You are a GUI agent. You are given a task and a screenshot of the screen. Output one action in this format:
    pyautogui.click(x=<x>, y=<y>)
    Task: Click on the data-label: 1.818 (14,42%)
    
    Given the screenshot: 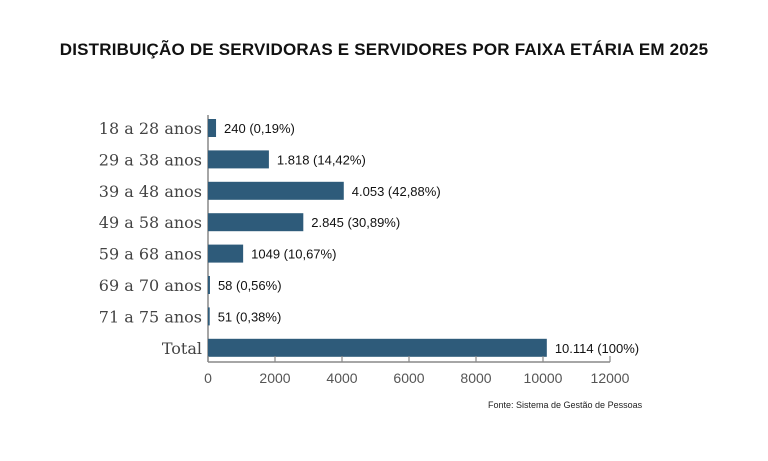 What is the action you would take?
    pyautogui.click(x=321, y=159)
    